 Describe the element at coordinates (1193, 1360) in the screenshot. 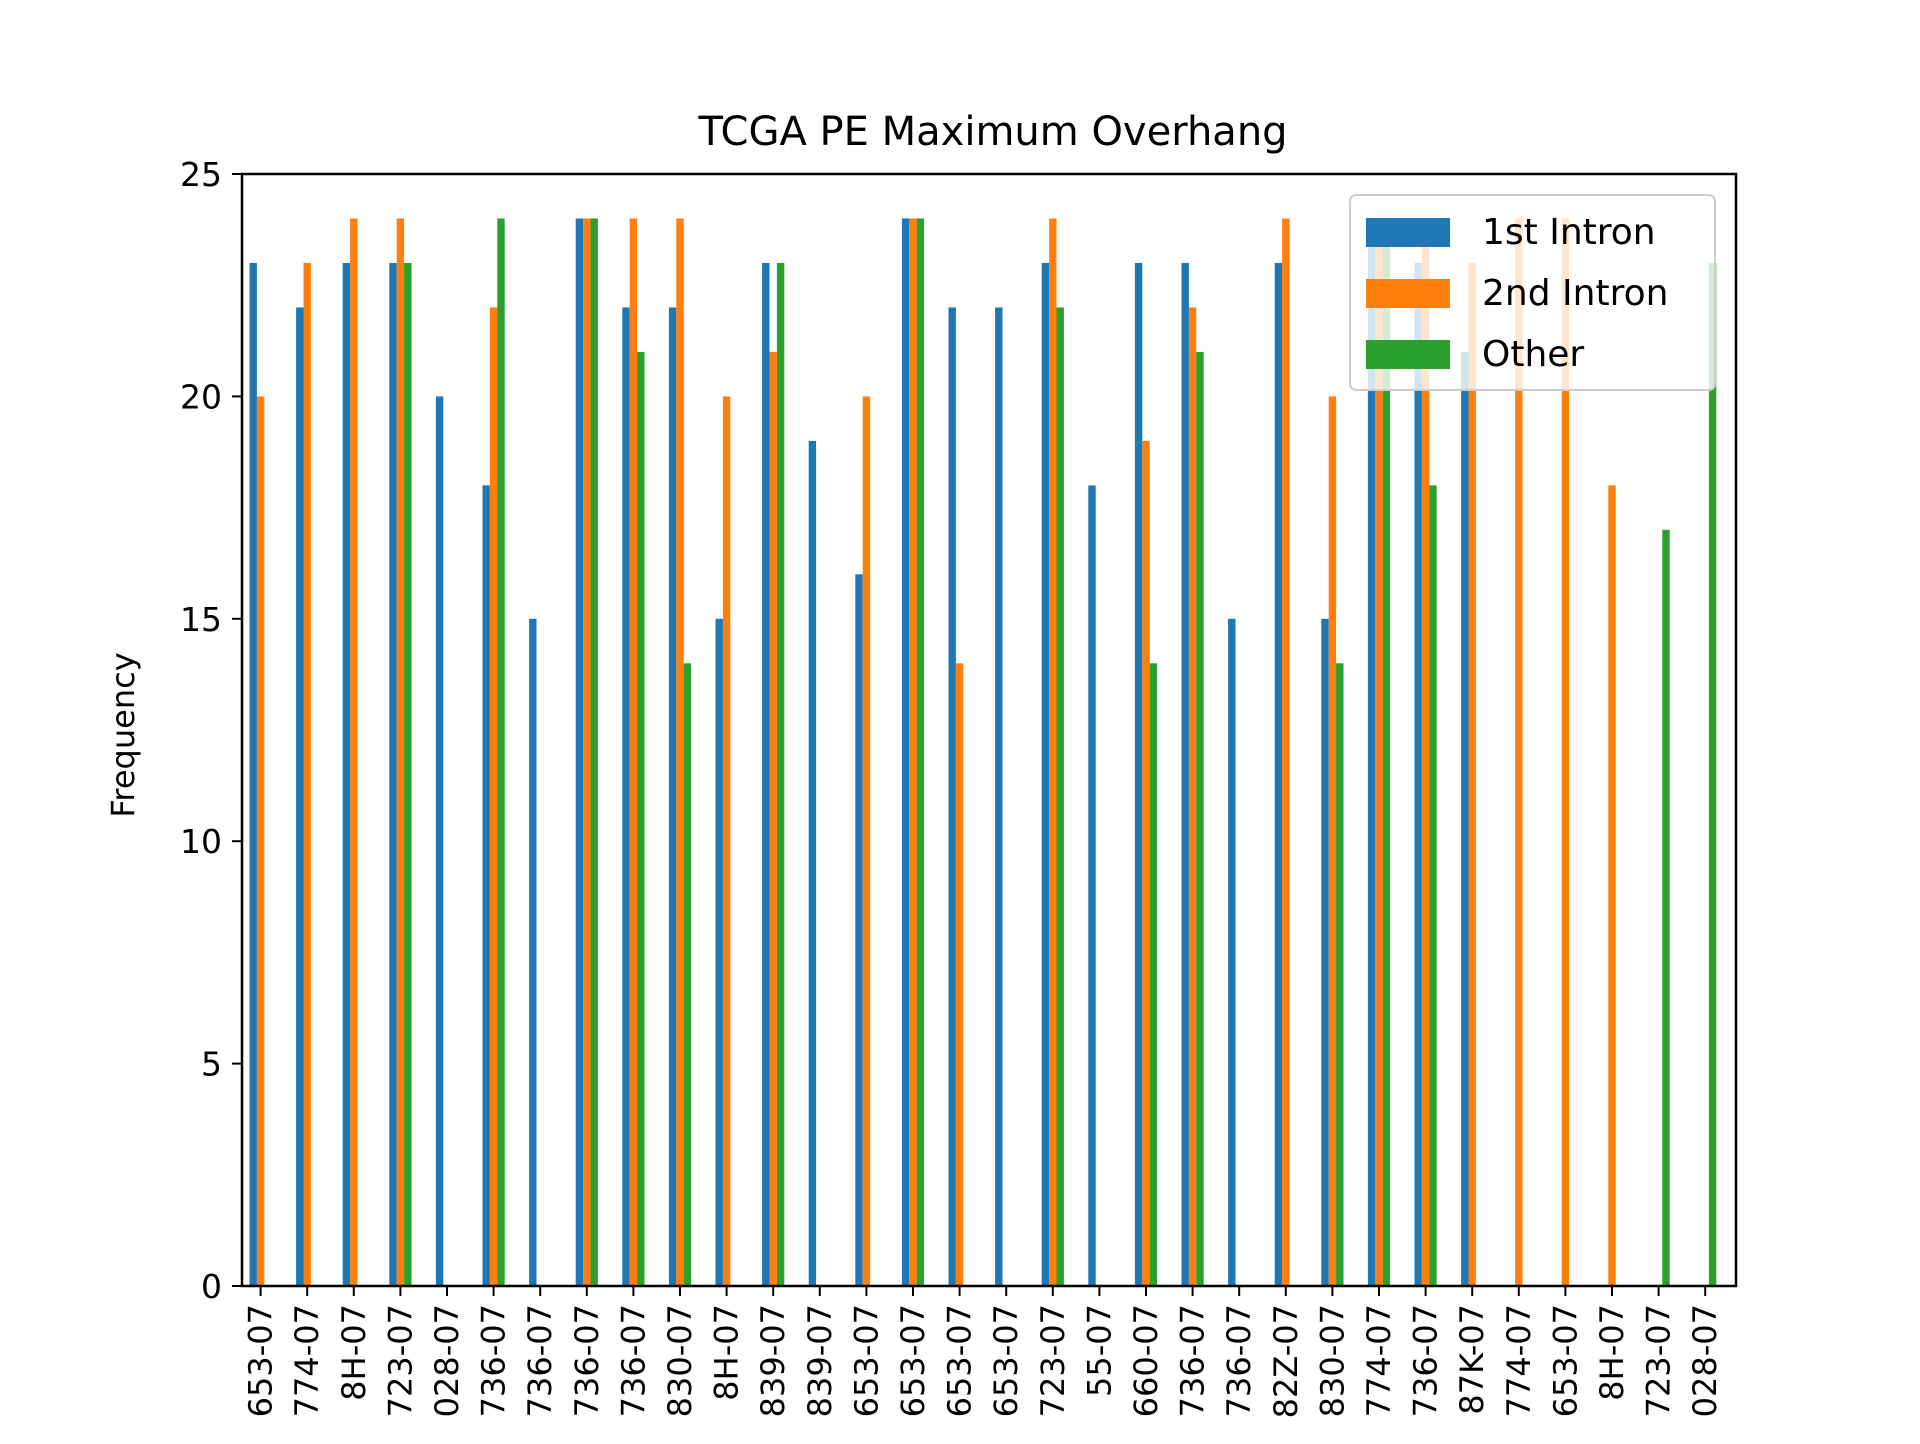

I see `x-tick-label-20: 736-07` at that location.